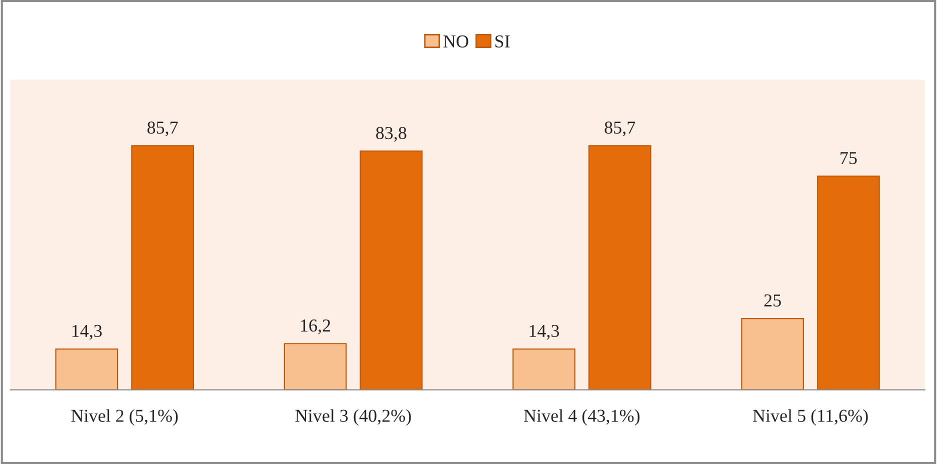  What do you see at coordinates (772, 300) in the screenshot?
I see `data-label: 25` at bounding box center [772, 300].